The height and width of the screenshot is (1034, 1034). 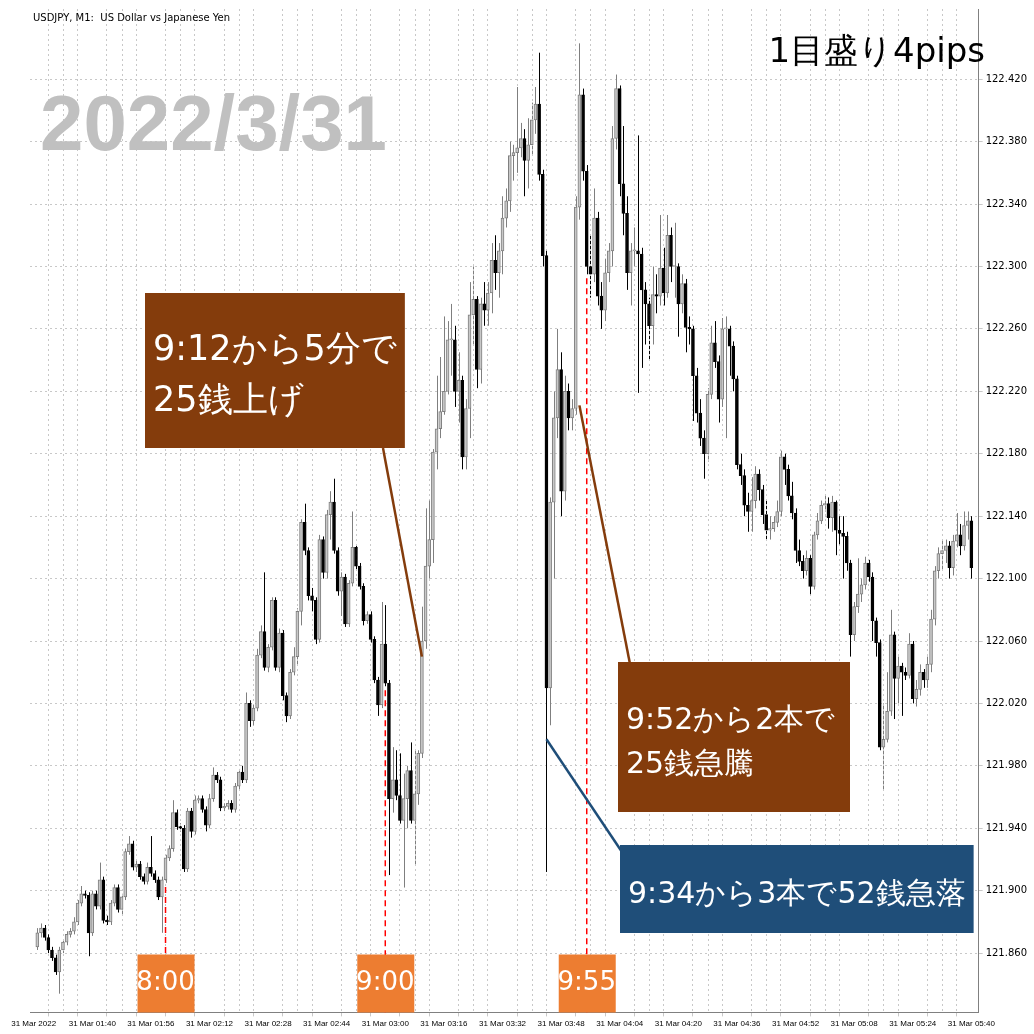 What do you see at coordinates (737, 1024) in the screenshot?
I see `x-tick-label: 31 Mar 04:36` at bounding box center [737, 1024].